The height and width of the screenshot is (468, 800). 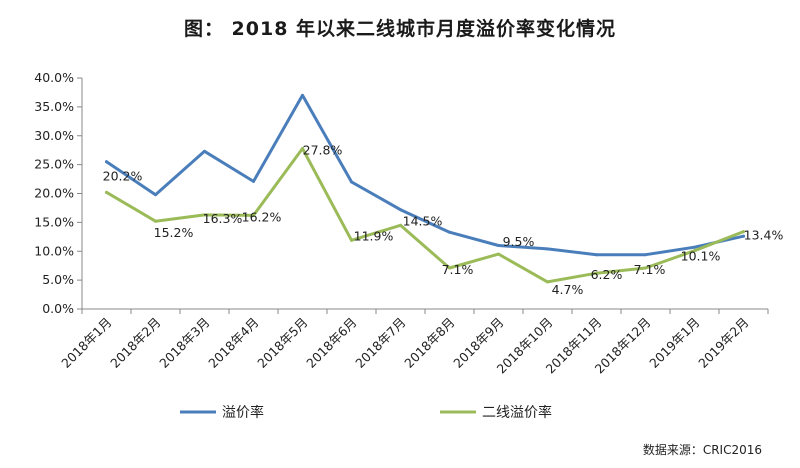 What do you see at coordinates (282, 343) in the screenshot?
I see `x-tick-label: 2018年5月` at bounding box center [282, 343].